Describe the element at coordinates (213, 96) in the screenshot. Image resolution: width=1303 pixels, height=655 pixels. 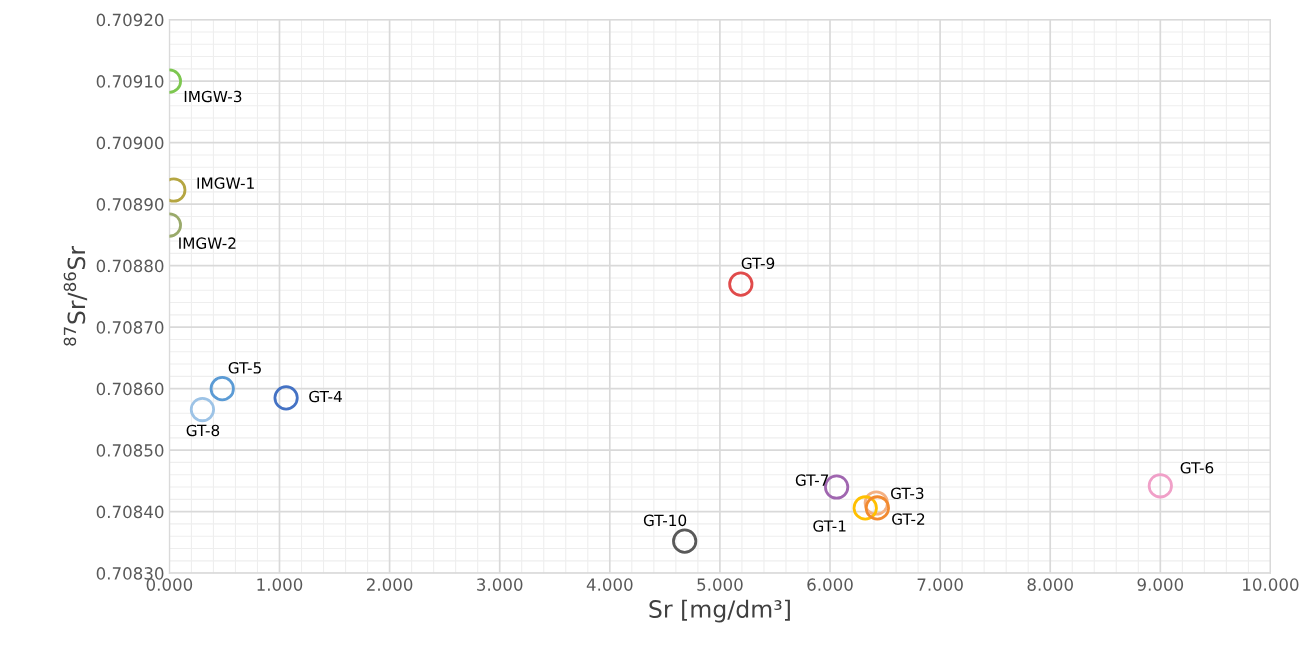
I see `series-label: IMGW-3` at that location.